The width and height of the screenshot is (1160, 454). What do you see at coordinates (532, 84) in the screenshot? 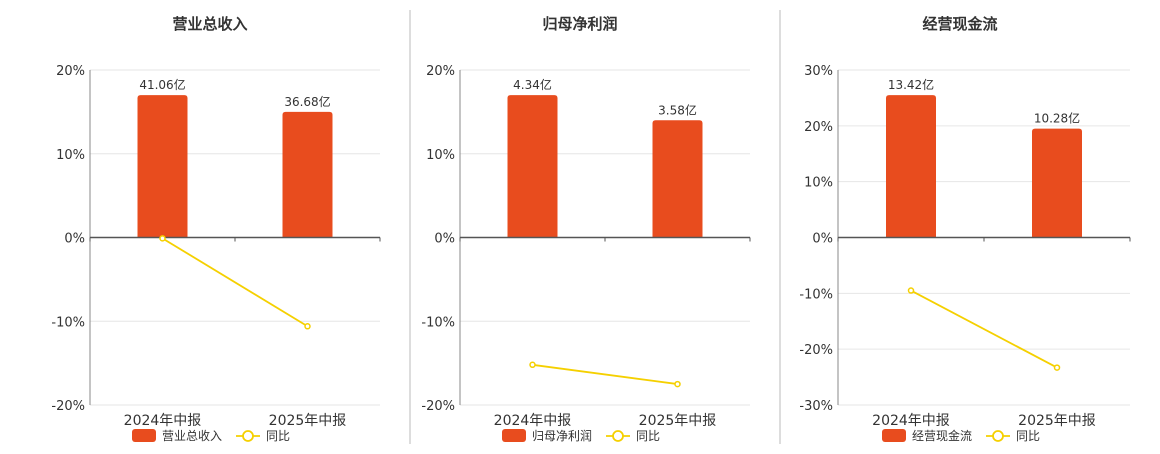
I see `bar-value-label: 4.34亿` at bounding box center [532, 84].